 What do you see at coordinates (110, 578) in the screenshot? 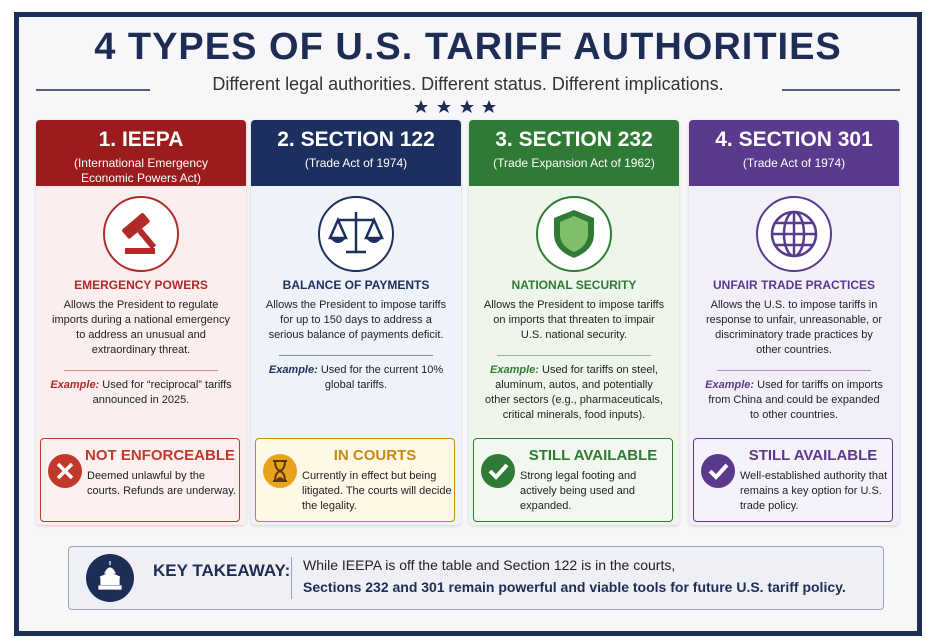
I see `capitol-icon` at bounding box center [110, 578].